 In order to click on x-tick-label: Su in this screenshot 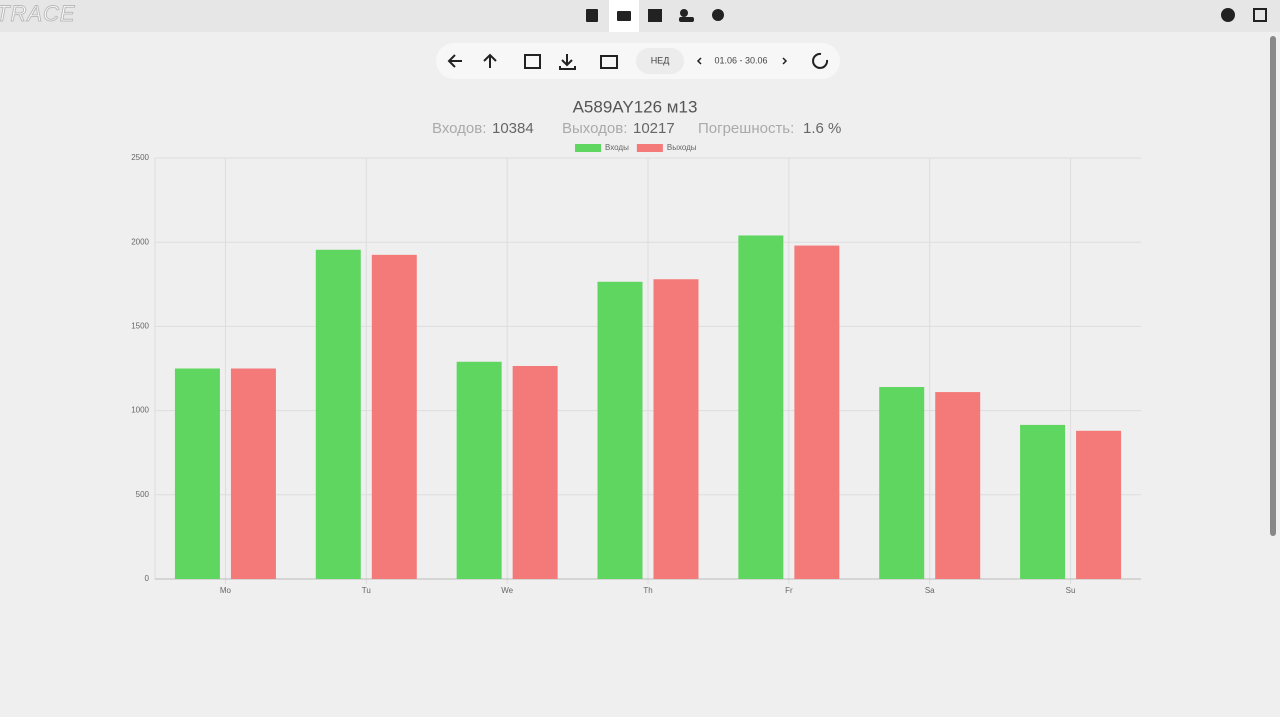, I will do `click(1071, 590)`.